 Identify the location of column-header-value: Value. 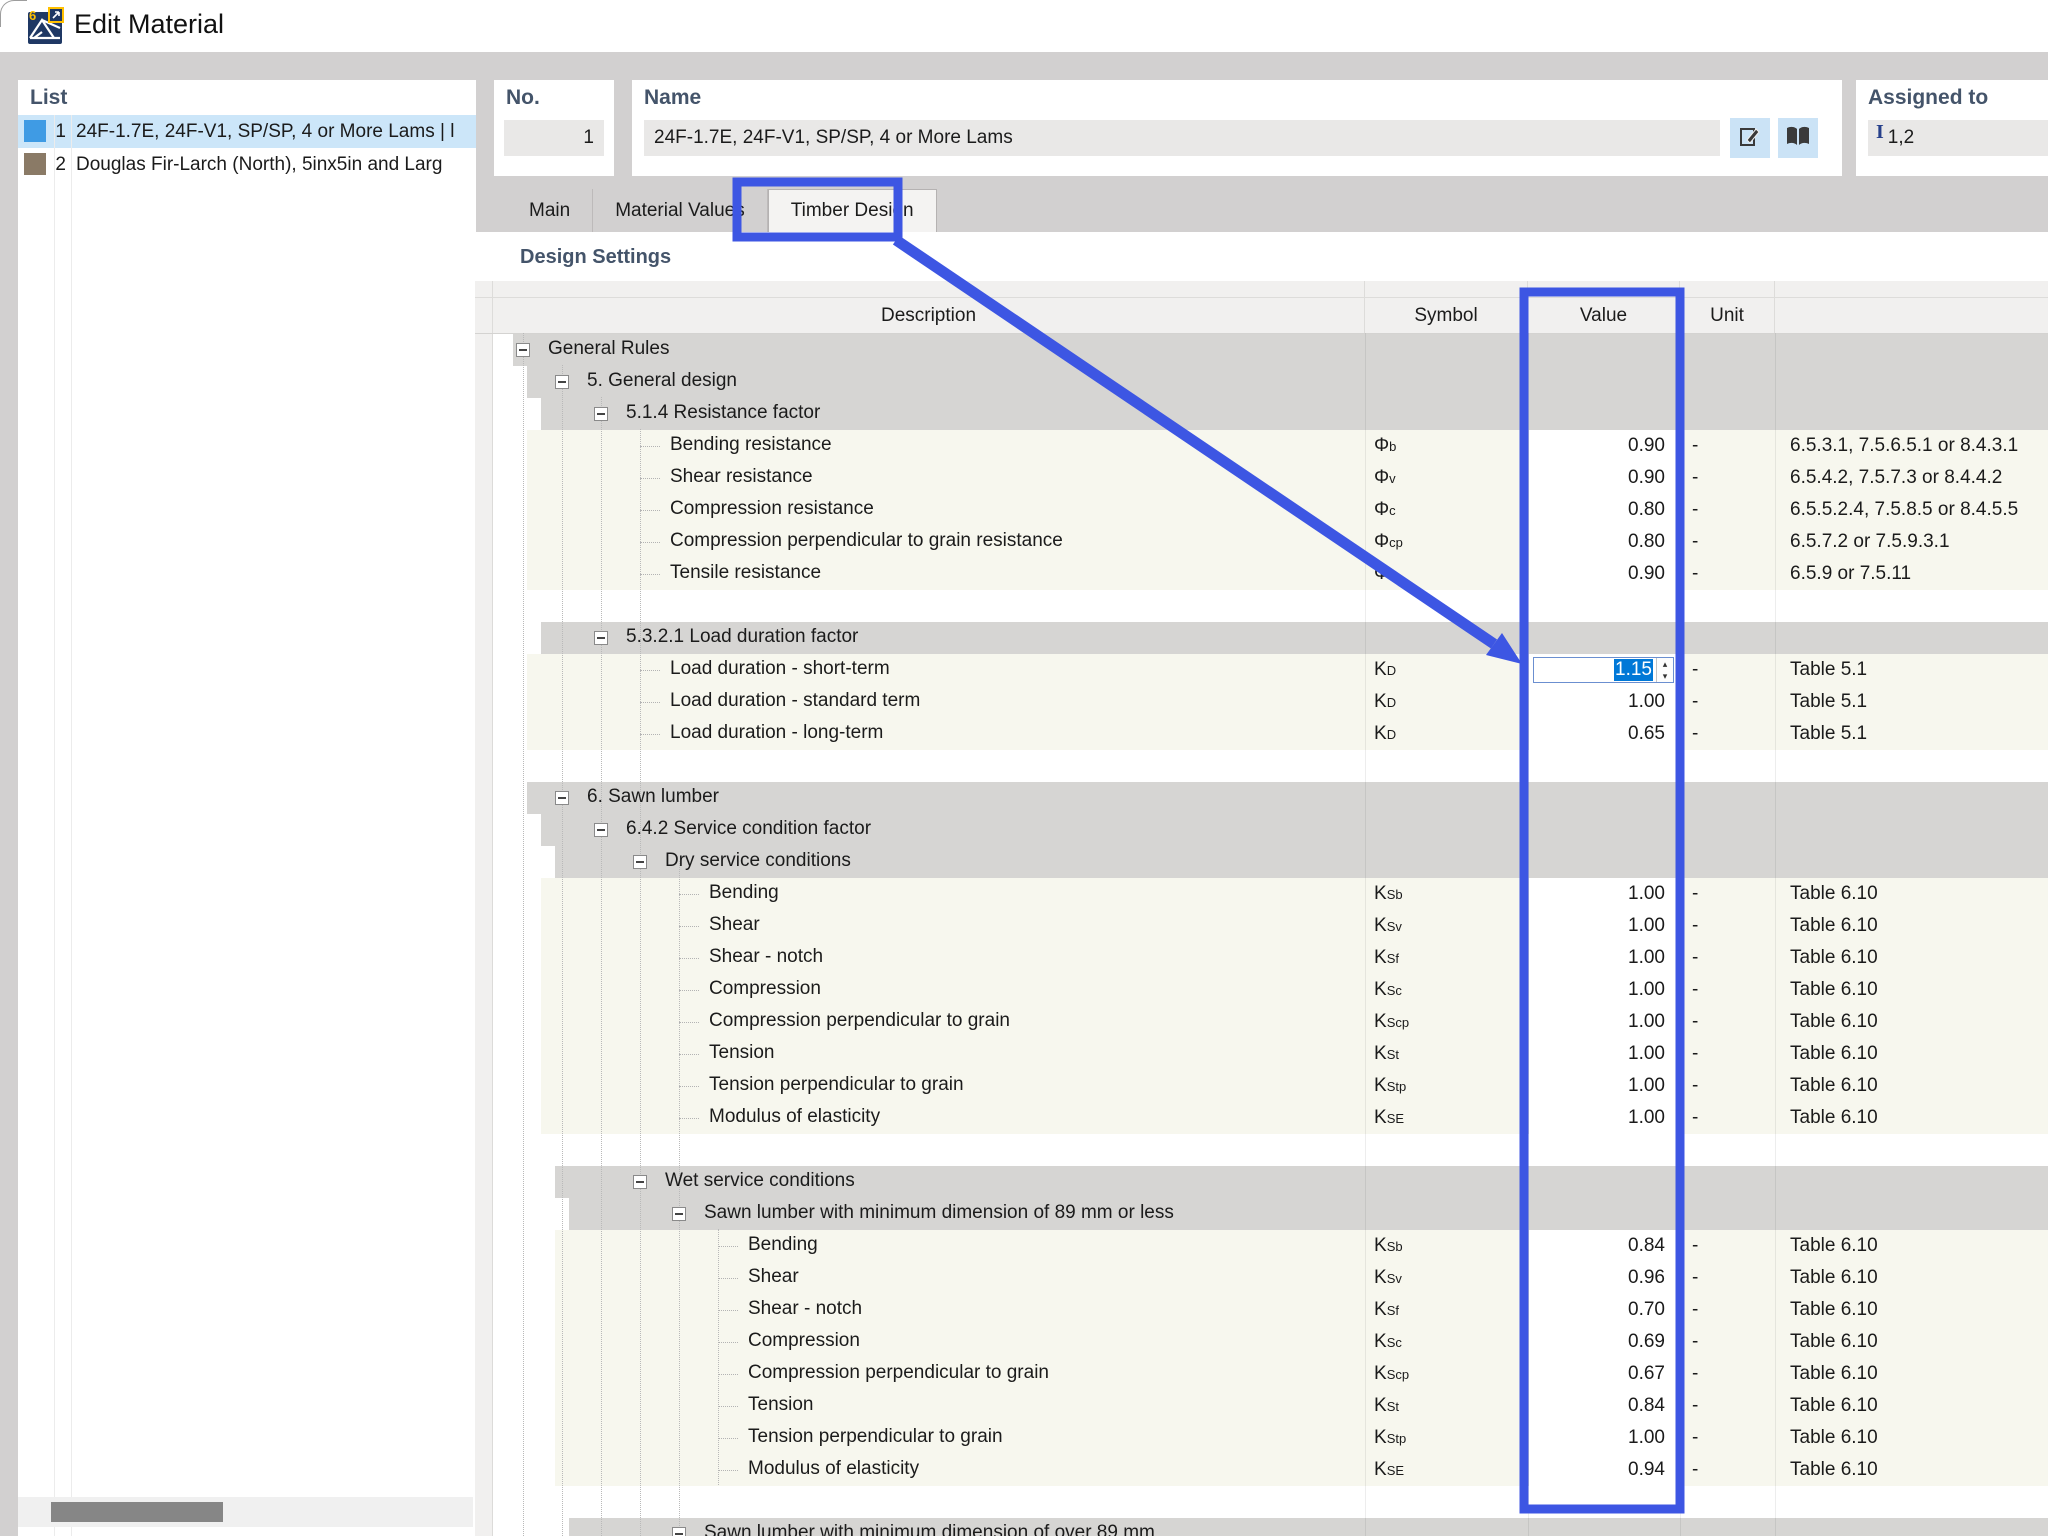
(1604, 315).